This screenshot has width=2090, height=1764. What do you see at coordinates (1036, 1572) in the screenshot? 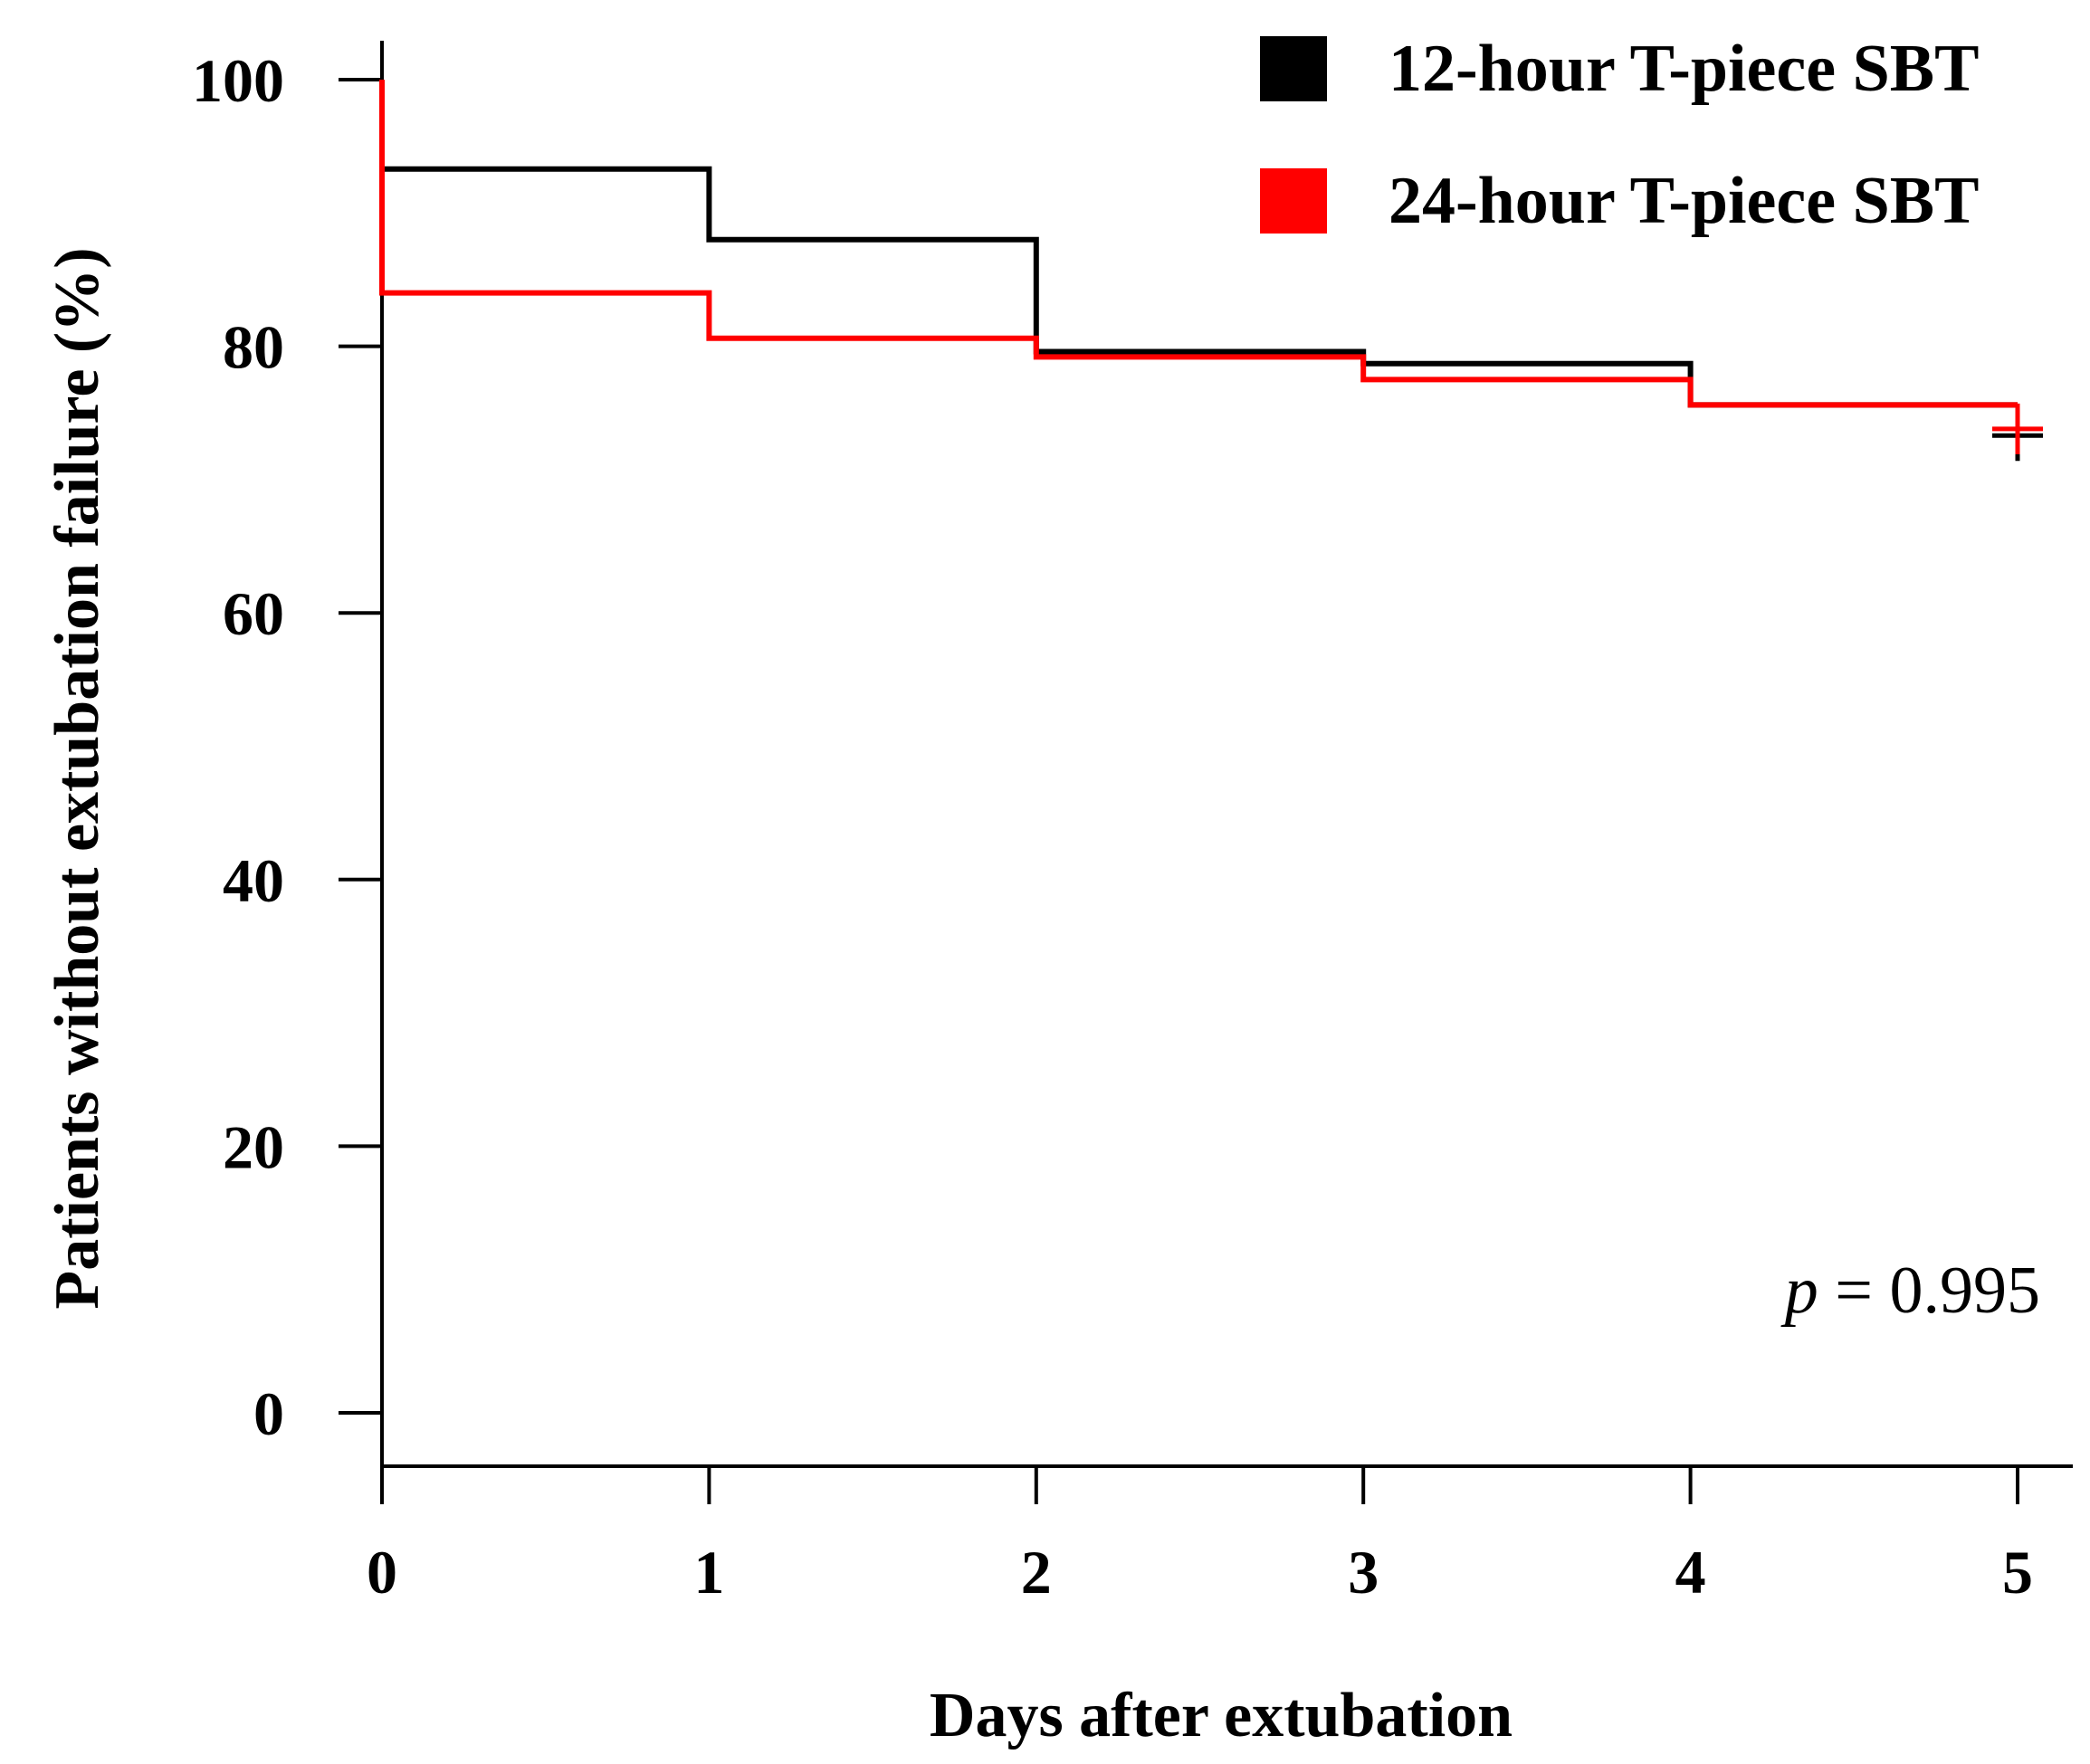
I see `x-tick-label-2: 2` at bounding box center [1036, 1572].